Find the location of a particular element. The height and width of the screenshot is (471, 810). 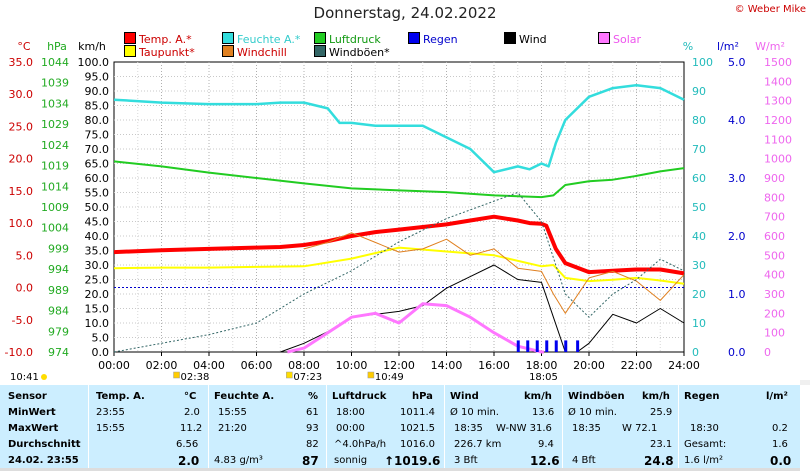

rain-tick: 3.0 is located at coordinates (737, 178).